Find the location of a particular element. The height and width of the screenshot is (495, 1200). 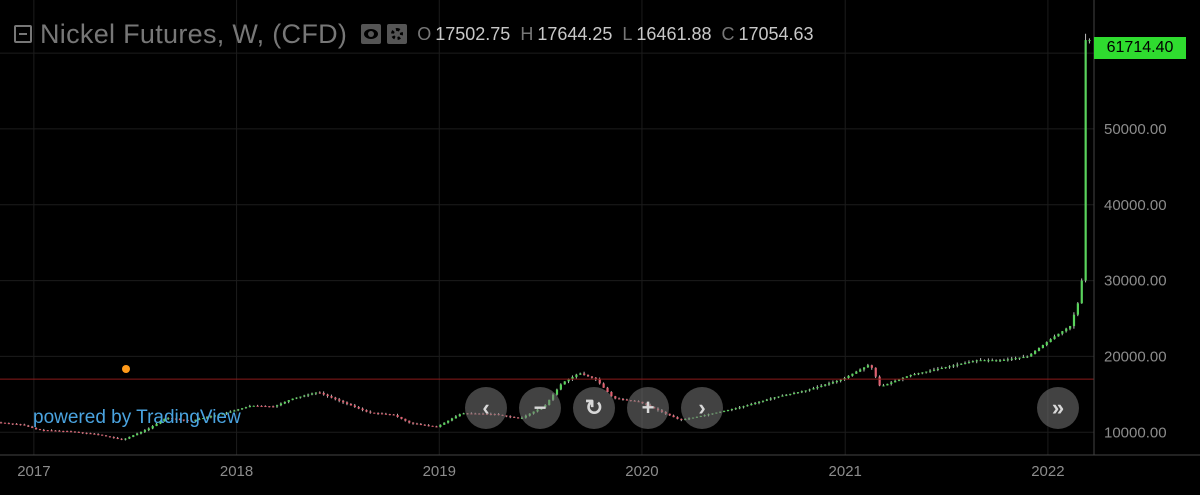

zoom-in-button: + is located at coordinates (648, 408).